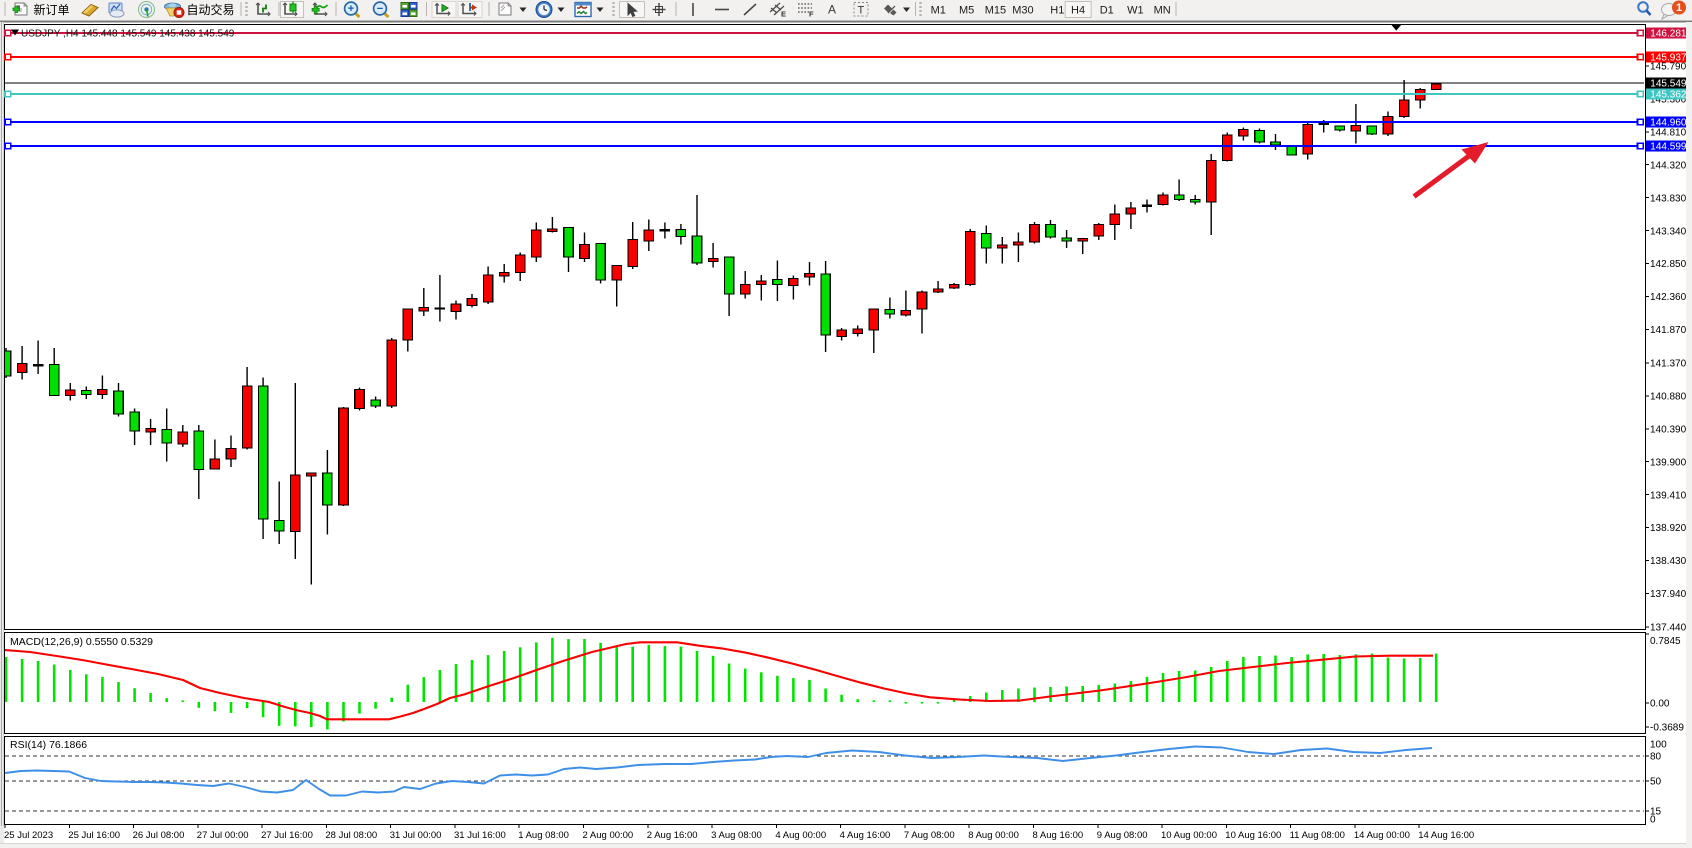 This screenshot has width=1692, height=848. I want to click on svg-text: 1 Aug 08:00, so click(543, 835).